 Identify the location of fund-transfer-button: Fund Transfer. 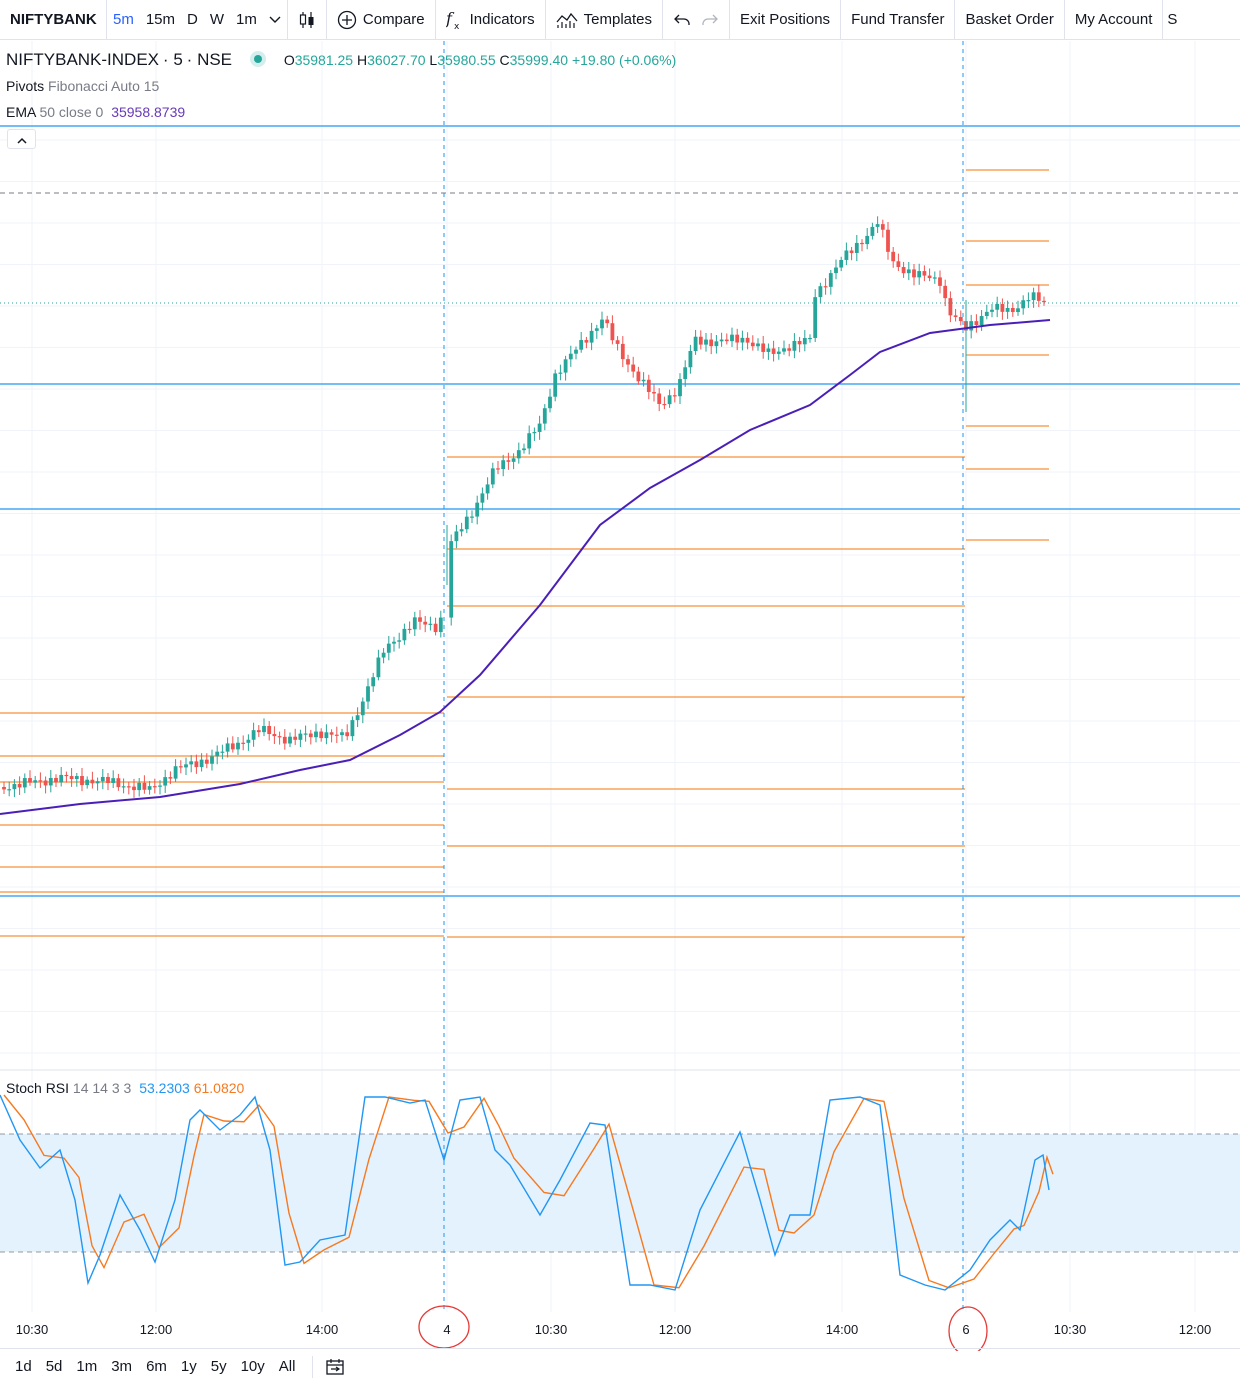
(898, 19).